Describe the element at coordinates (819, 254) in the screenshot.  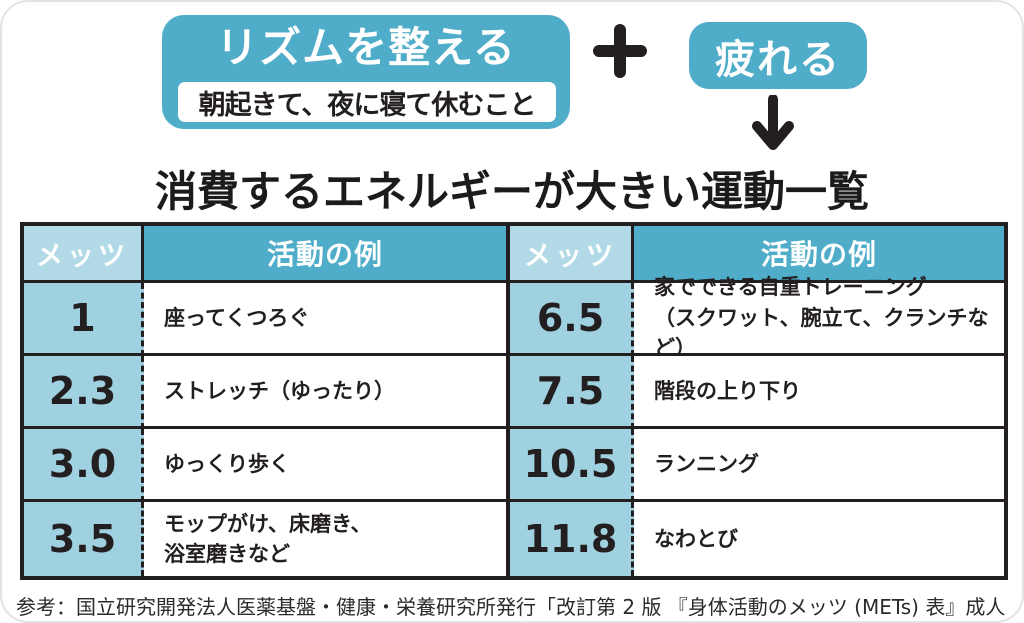
I see `table-header-activity-right: 活動の例` at that location.